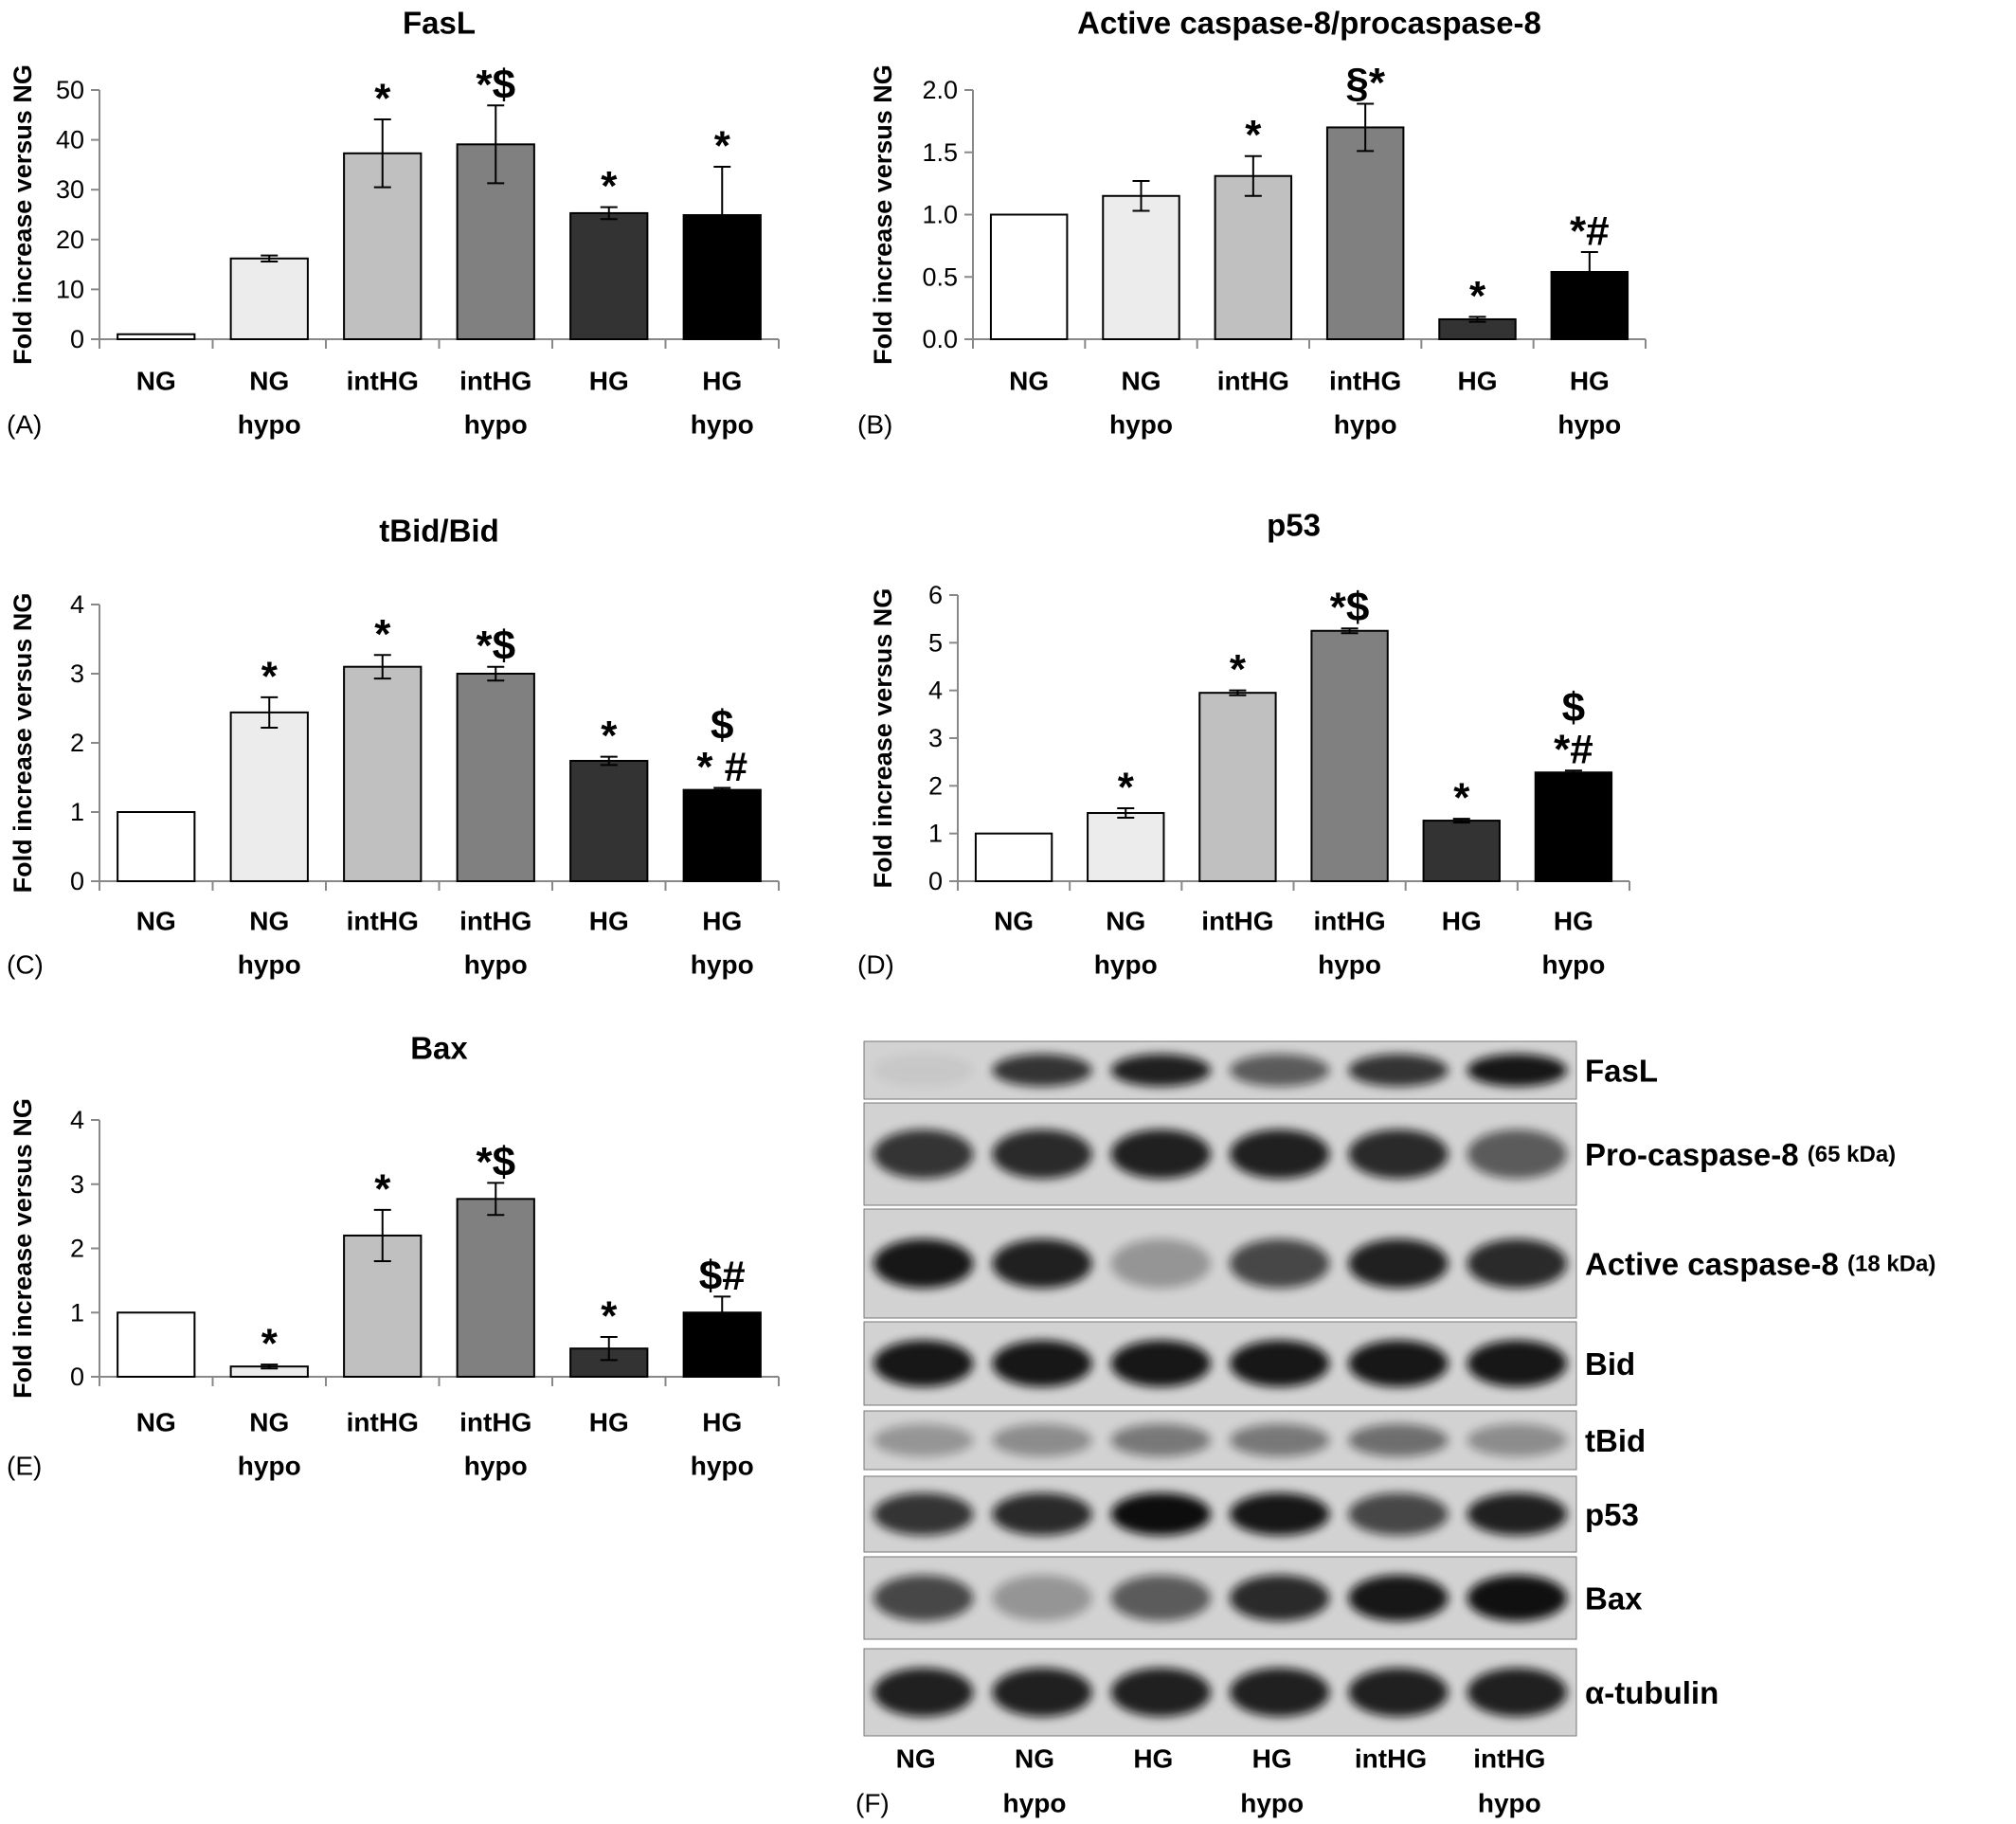 Image resolution: width=2016 pixels, height=1824 pixels. Describe the element at coordinates (1692, 1154) in the screenshot. I see `band-name: Pro-caspase-8` at that location.